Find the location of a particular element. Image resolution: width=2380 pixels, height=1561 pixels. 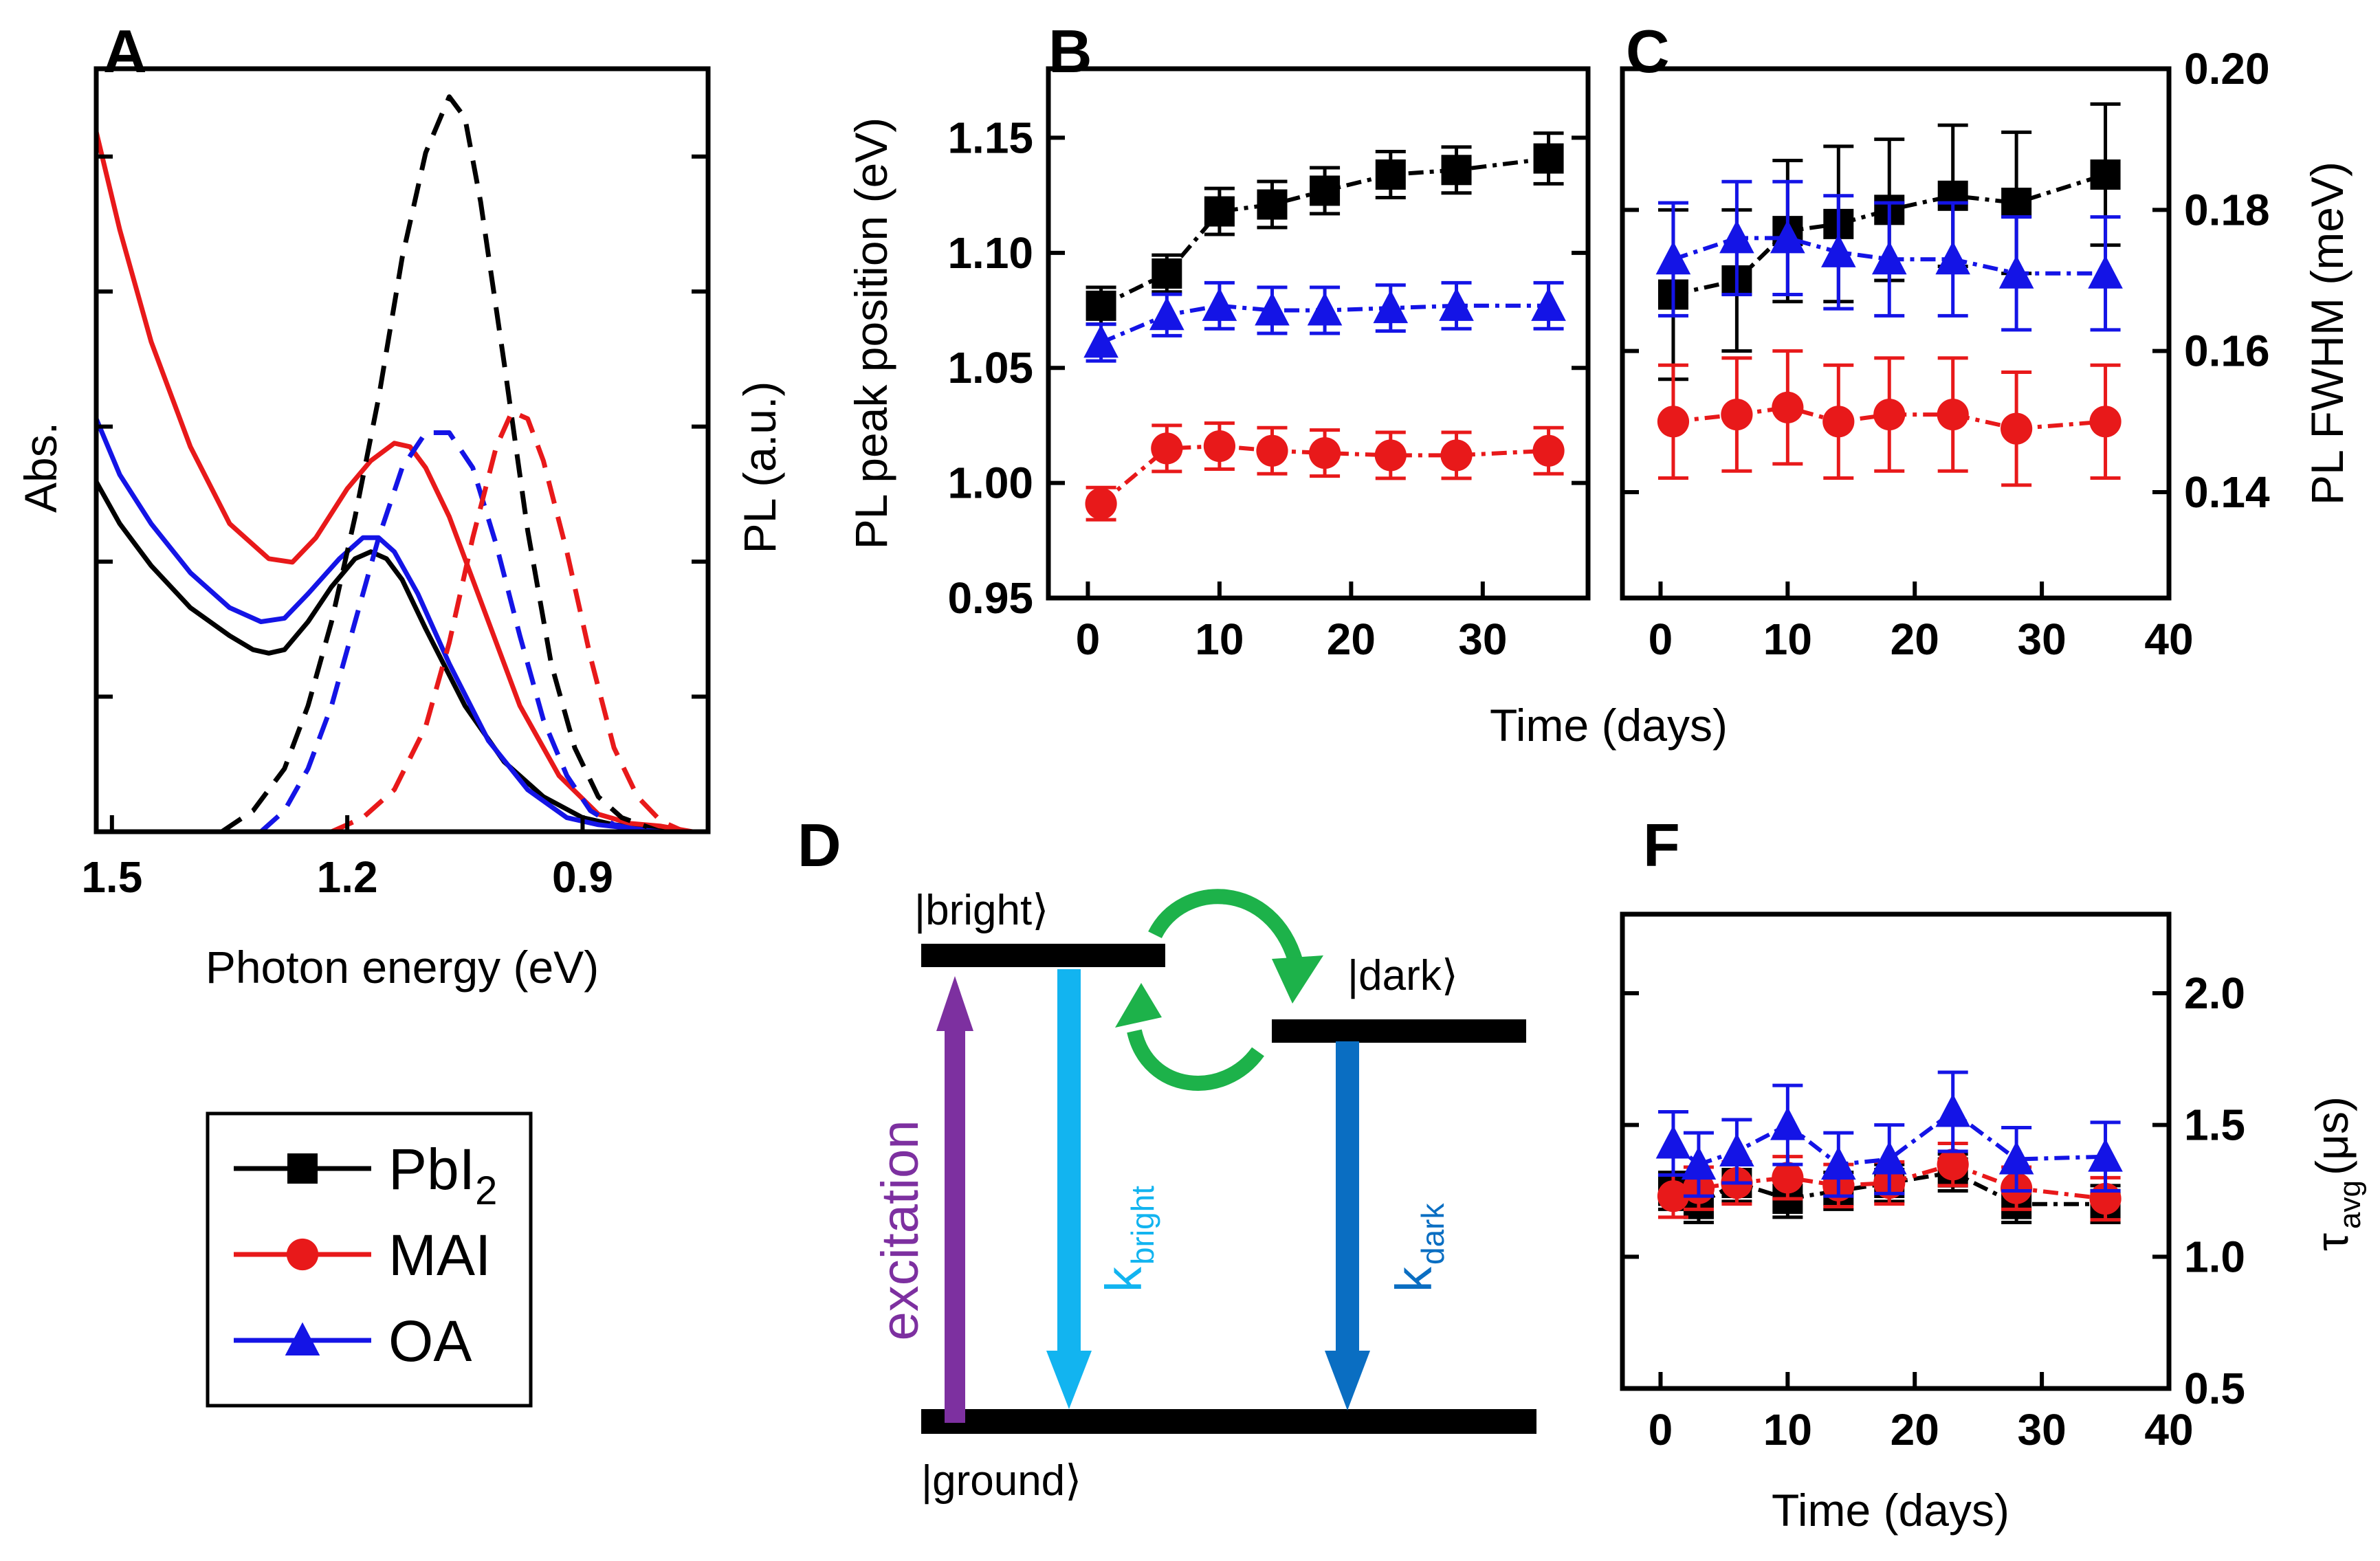

panel-label-c: C is located at coordinates (1648, 51).